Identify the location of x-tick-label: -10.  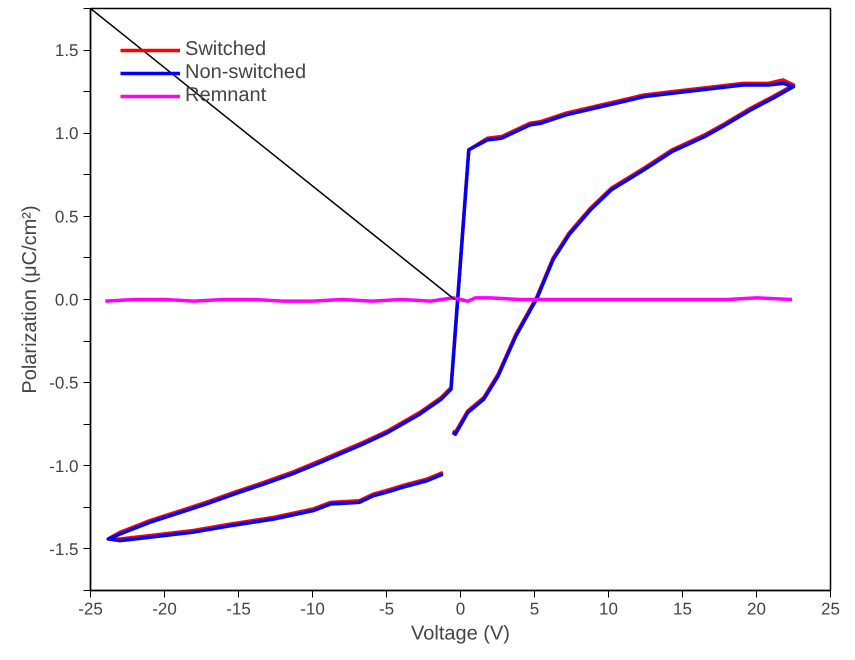
(312, 609).